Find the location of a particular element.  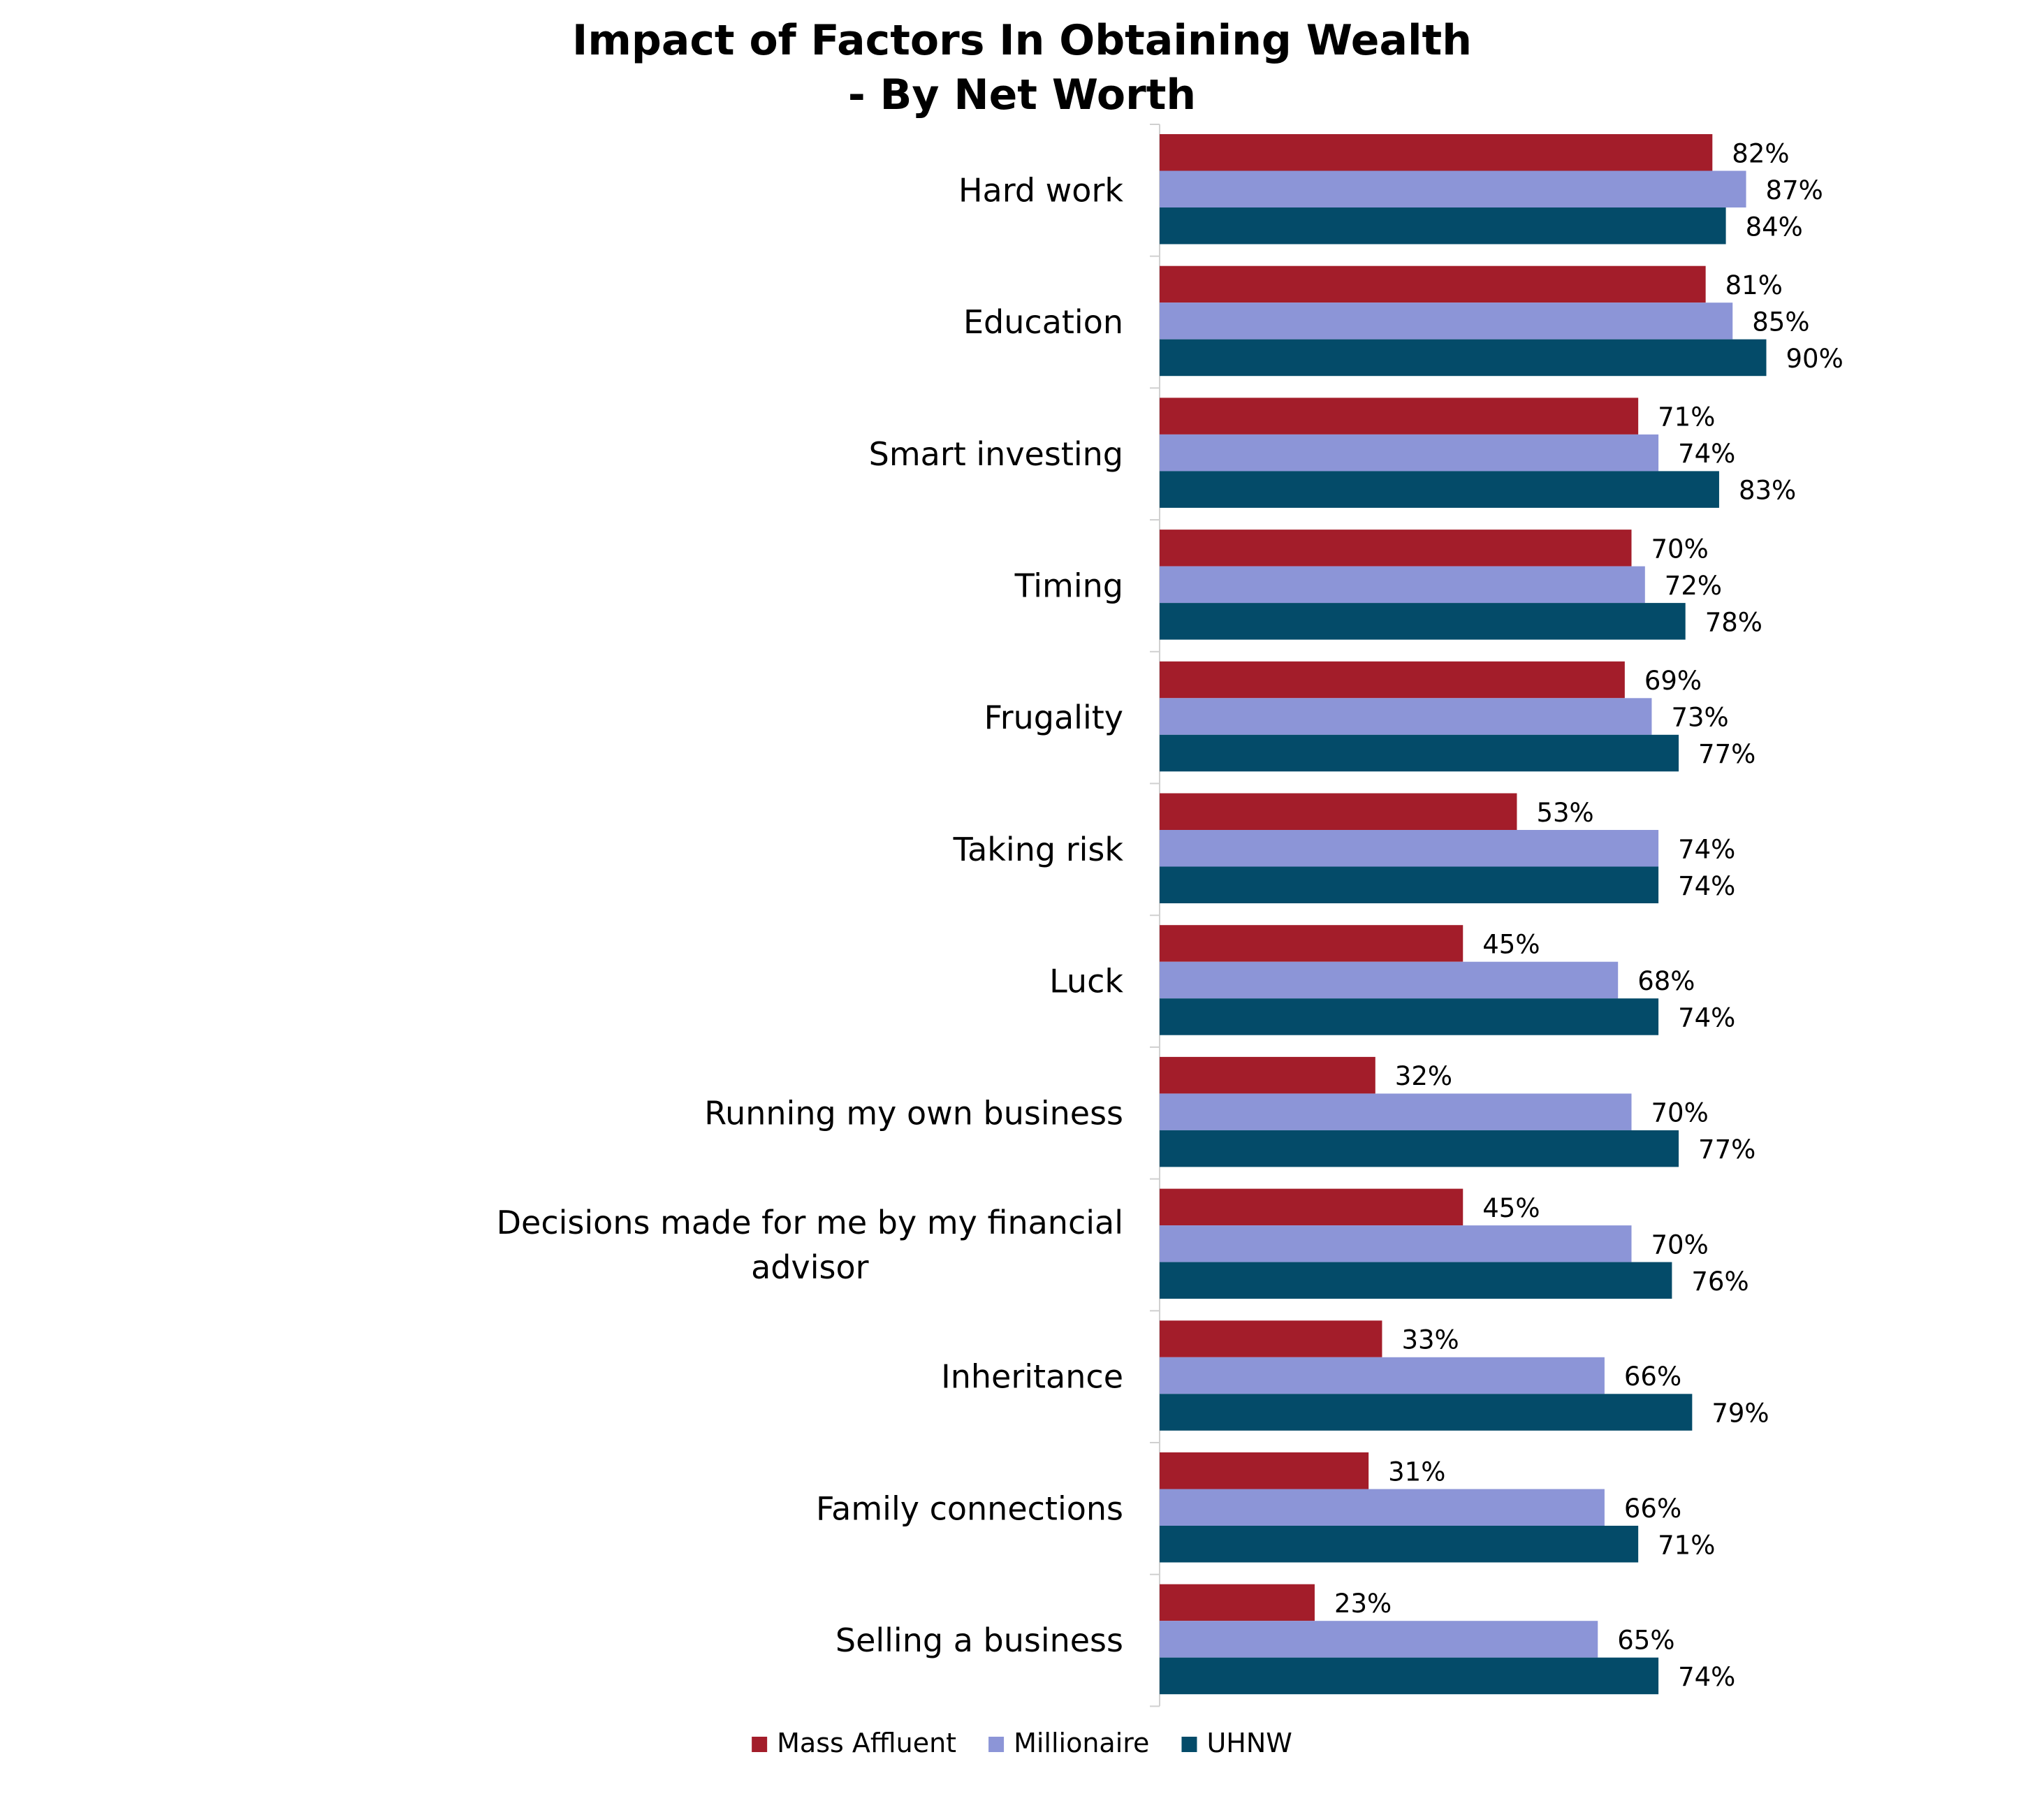

legend-item-millionaire: Millionaire is located at coordinates (1068, 1743).